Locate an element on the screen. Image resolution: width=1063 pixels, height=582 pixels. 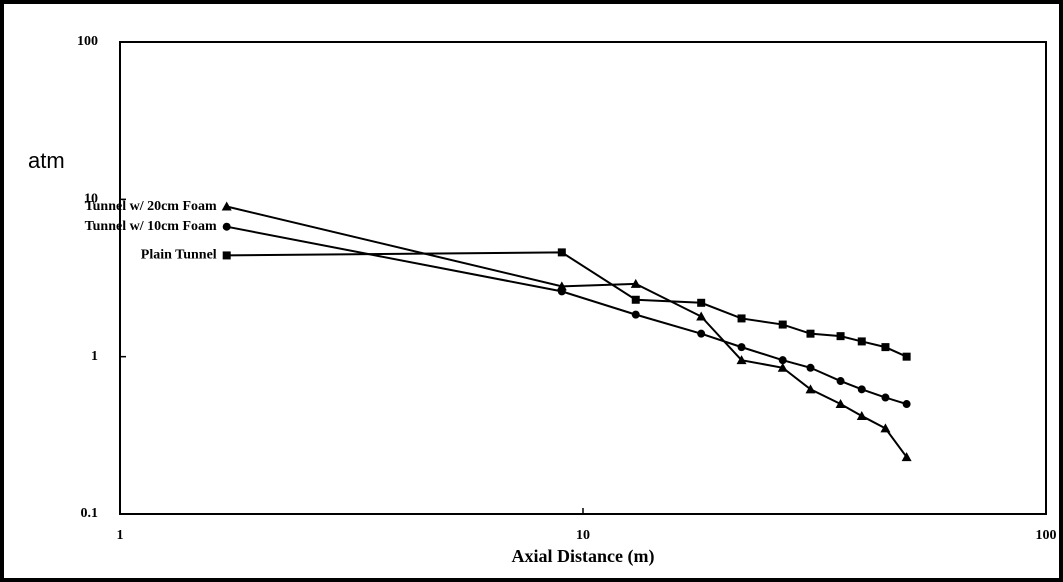
y-tick-label: 100 is located at coordinates (87, 41).